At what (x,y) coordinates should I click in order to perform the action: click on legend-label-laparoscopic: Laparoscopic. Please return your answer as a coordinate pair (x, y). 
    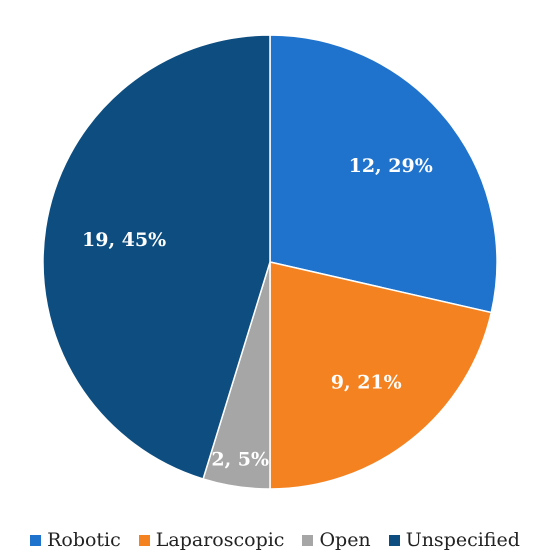
    Looking at the image, I should click on (220, 540).